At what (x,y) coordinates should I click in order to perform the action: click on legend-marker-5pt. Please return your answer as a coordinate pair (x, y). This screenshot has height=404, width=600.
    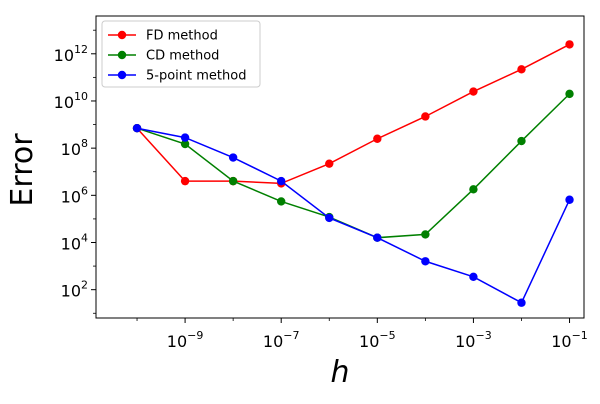
    Looking at the image, I should click on (122, 75).